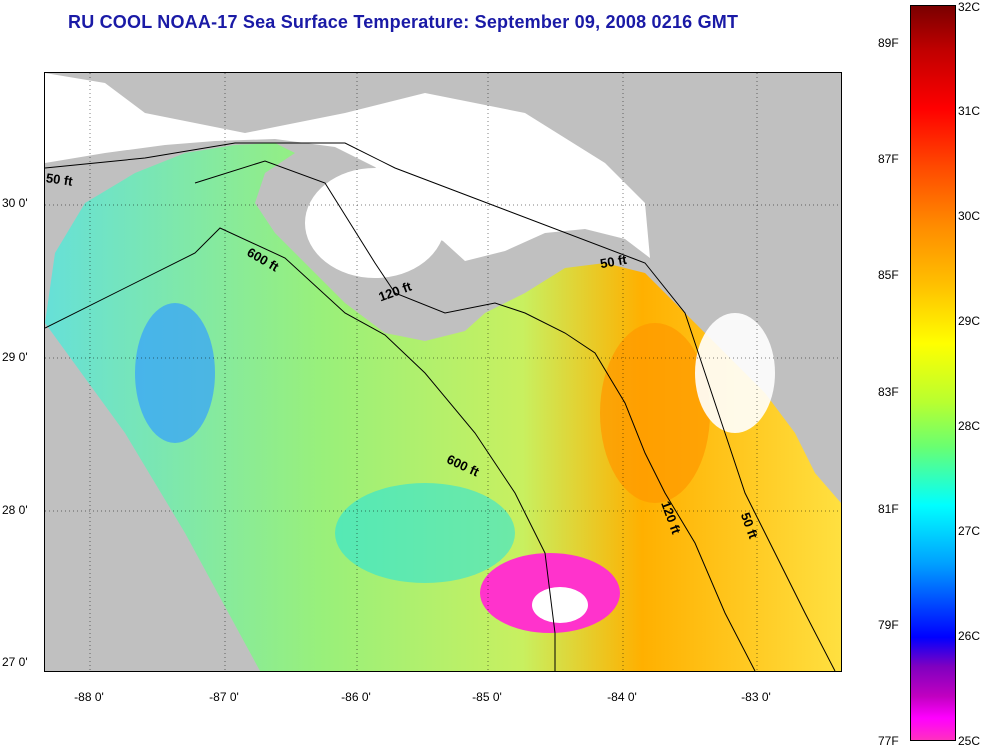 This screenshot has width=992, height=754. Describe the element at coordinates (756, 697) in the screenshot. I see `lon-label: -83 0'` at that location.